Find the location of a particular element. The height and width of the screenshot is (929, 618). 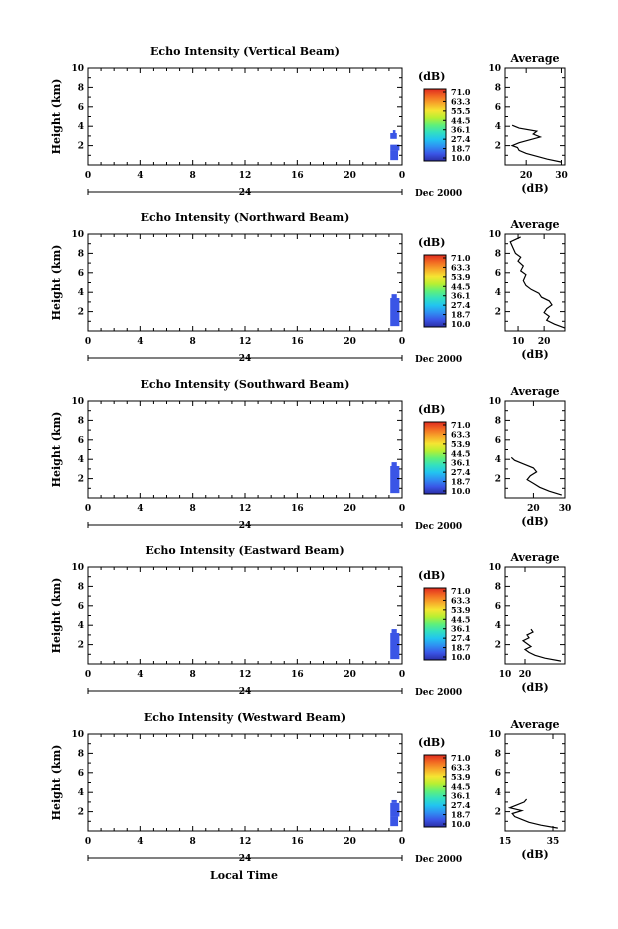

date-label: Dec 2000 is located at coordinates (438, 693).